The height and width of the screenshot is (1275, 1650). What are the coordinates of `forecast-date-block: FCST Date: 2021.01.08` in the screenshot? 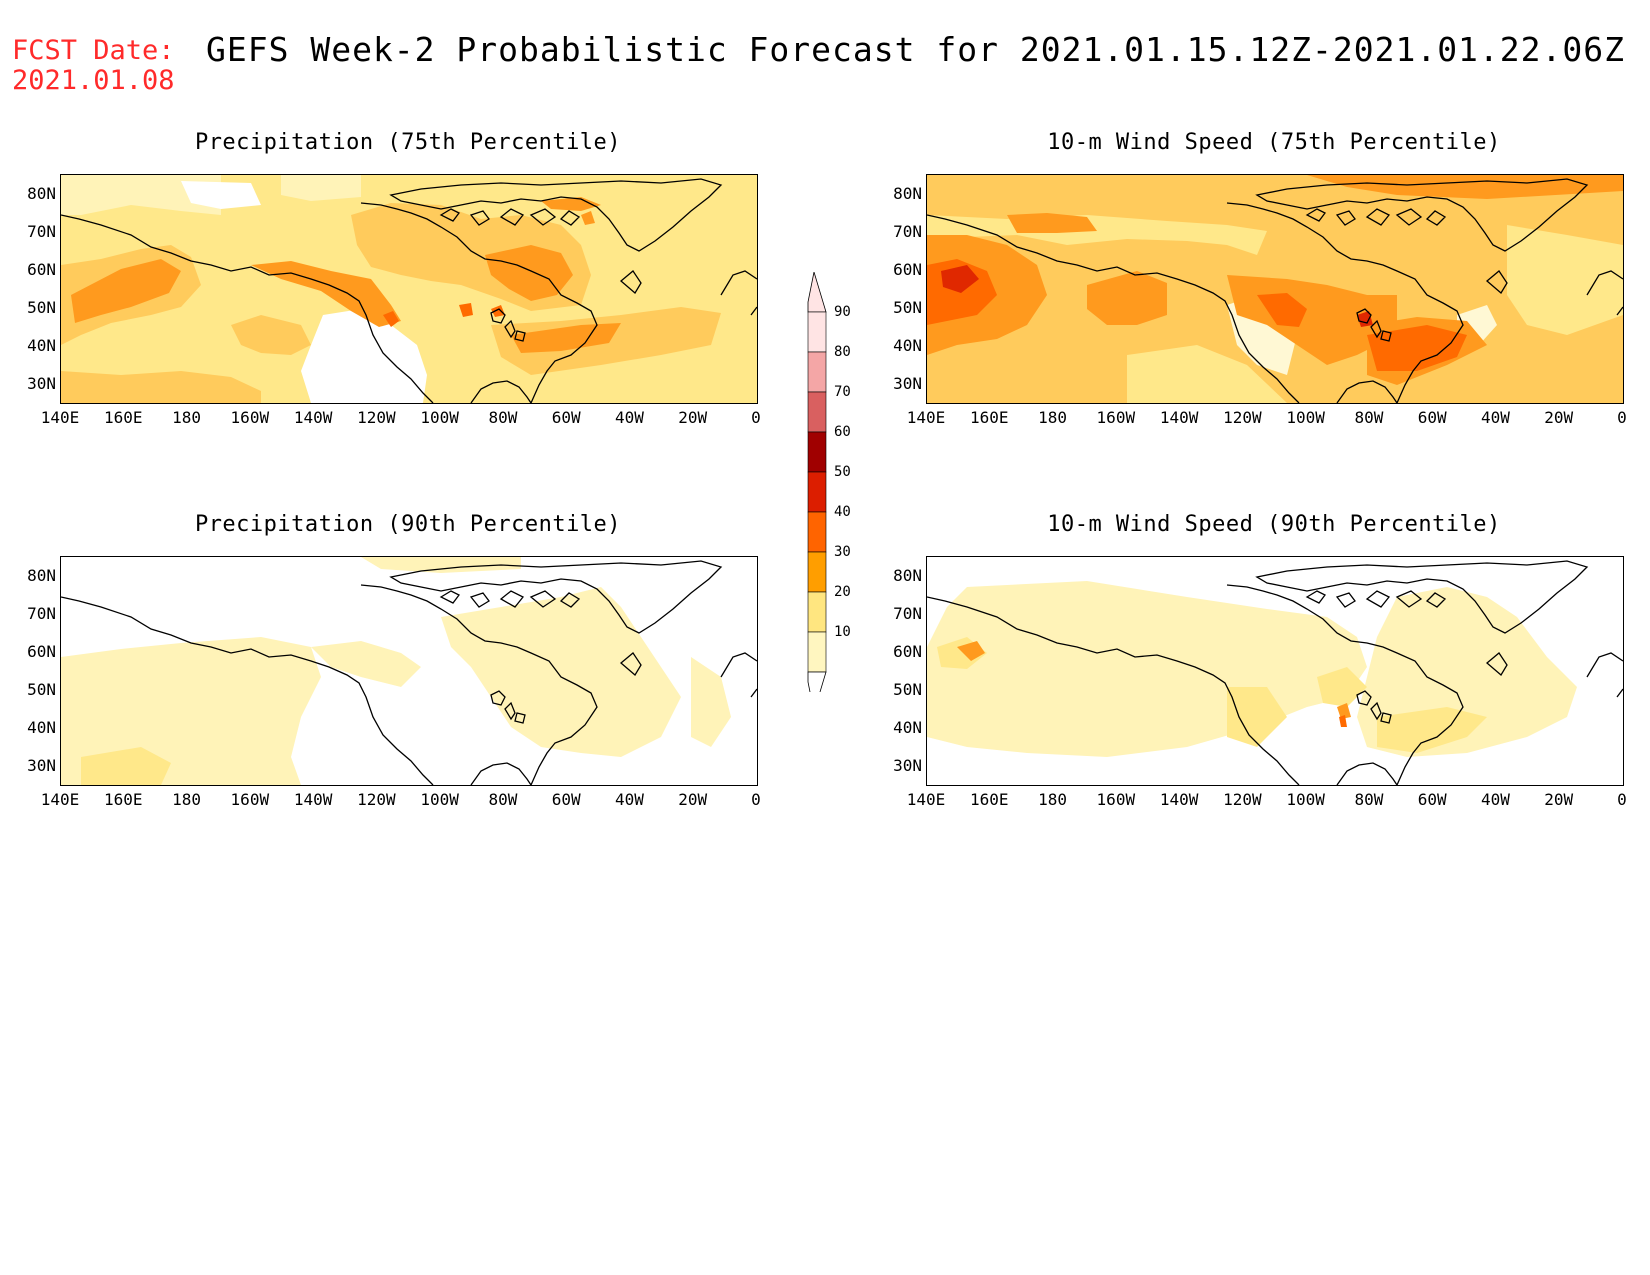 It's located at (93, 66).